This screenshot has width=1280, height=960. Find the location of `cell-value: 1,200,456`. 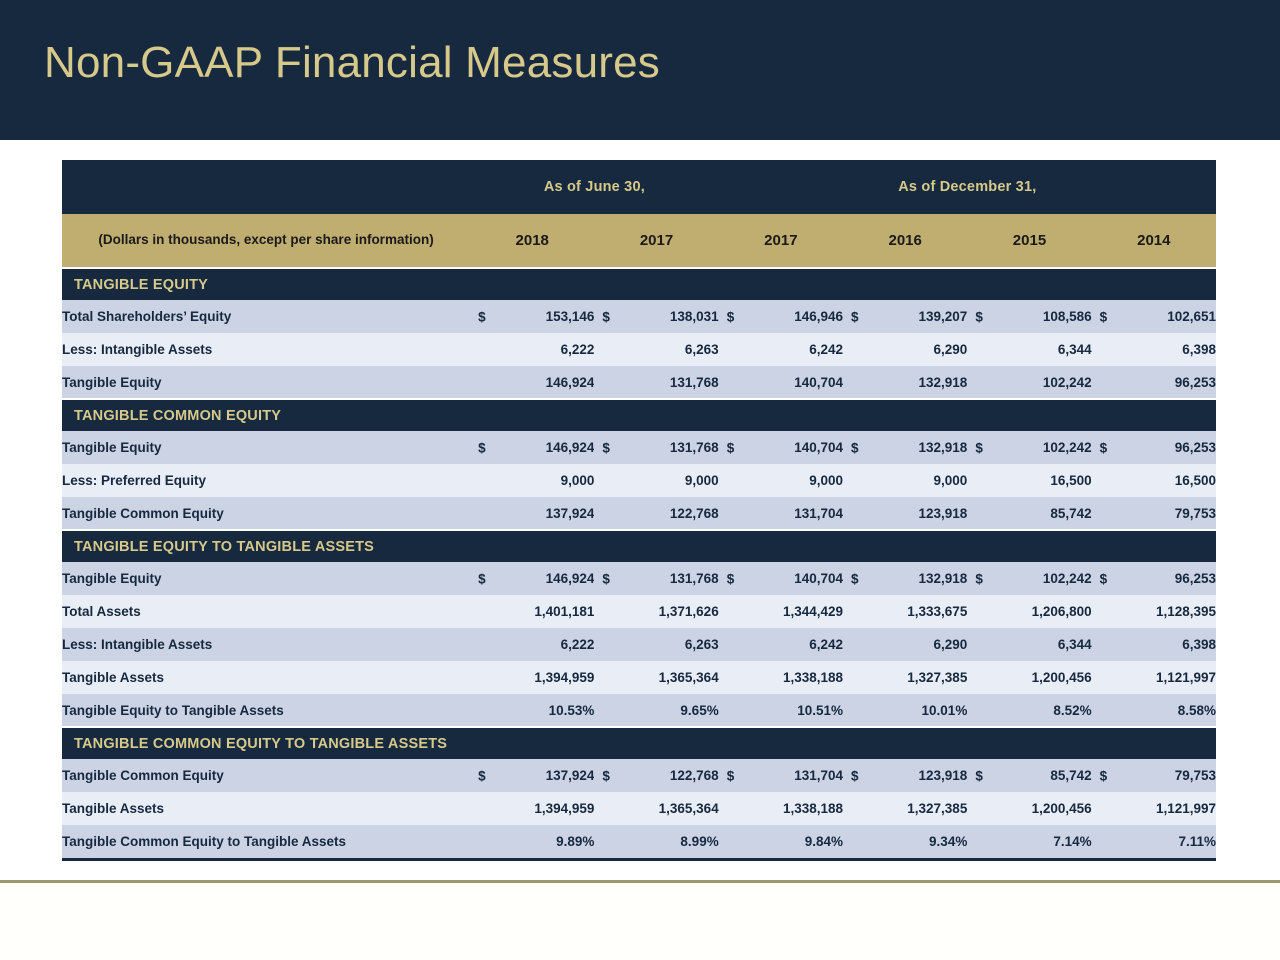

cell-value: 1,200,456 is located at coordinates (1061, 677).